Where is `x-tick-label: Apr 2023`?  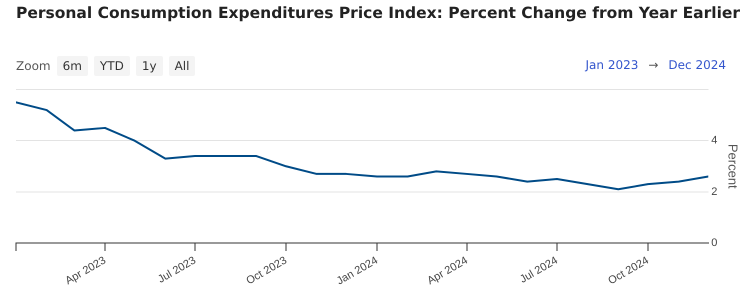 x-tick-label: Apr 2023 is located at coordinates (85, 271).